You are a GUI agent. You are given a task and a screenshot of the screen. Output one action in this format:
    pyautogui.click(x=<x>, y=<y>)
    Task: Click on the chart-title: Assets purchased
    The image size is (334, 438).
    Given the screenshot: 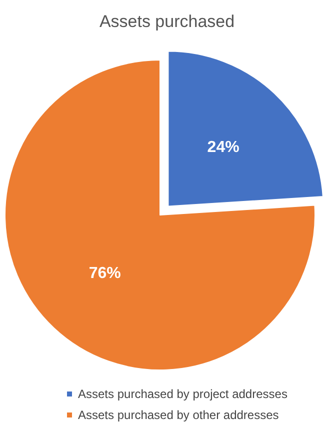 What is the action you would take?
    pyautogui.click(x=167, y=21)
    